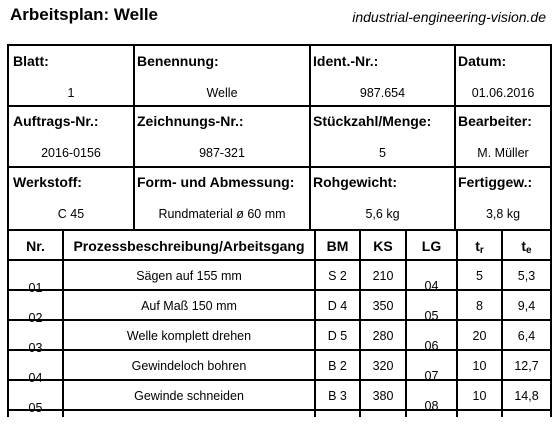 The image size is (554, 425). I want to click on cell-desc: Welle komplett drehen, so click(189, 336).